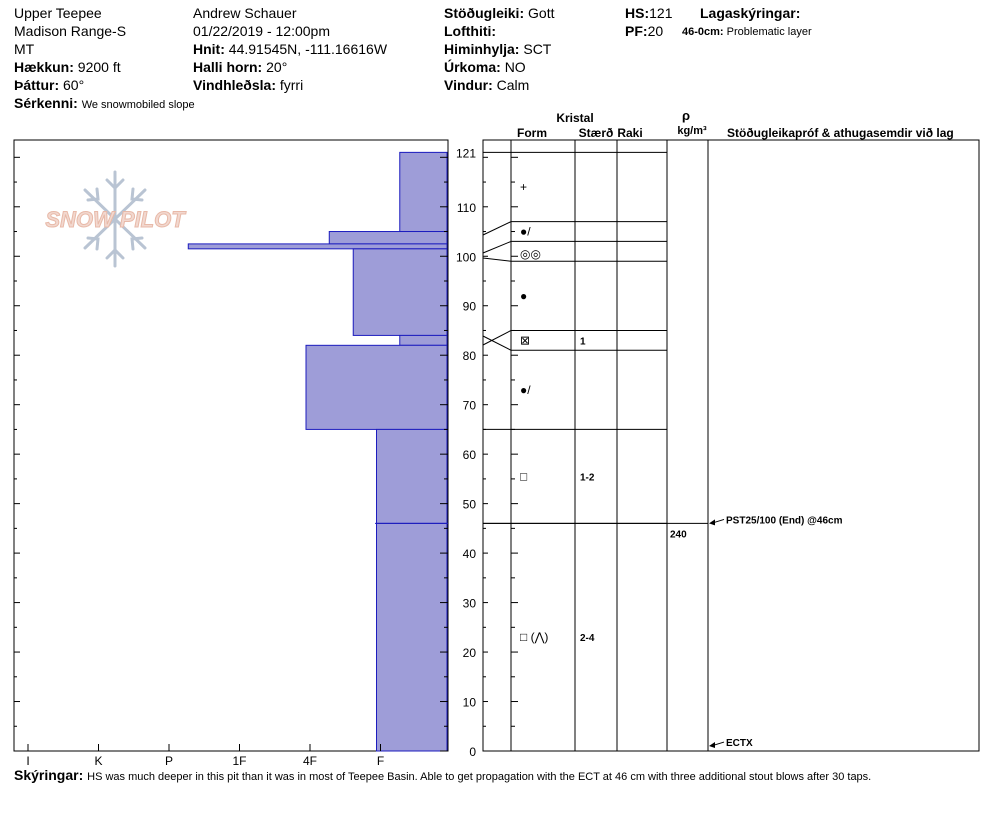 Image resolution: width=994 pixels, height=840 pixels. What do you see at coordinates (466, 452) in the screenshot?
I see `depth-axis-labels: 0 10 20 30 40 50 60 70 80 90 100 110 121` at bounding box center [466, 452].